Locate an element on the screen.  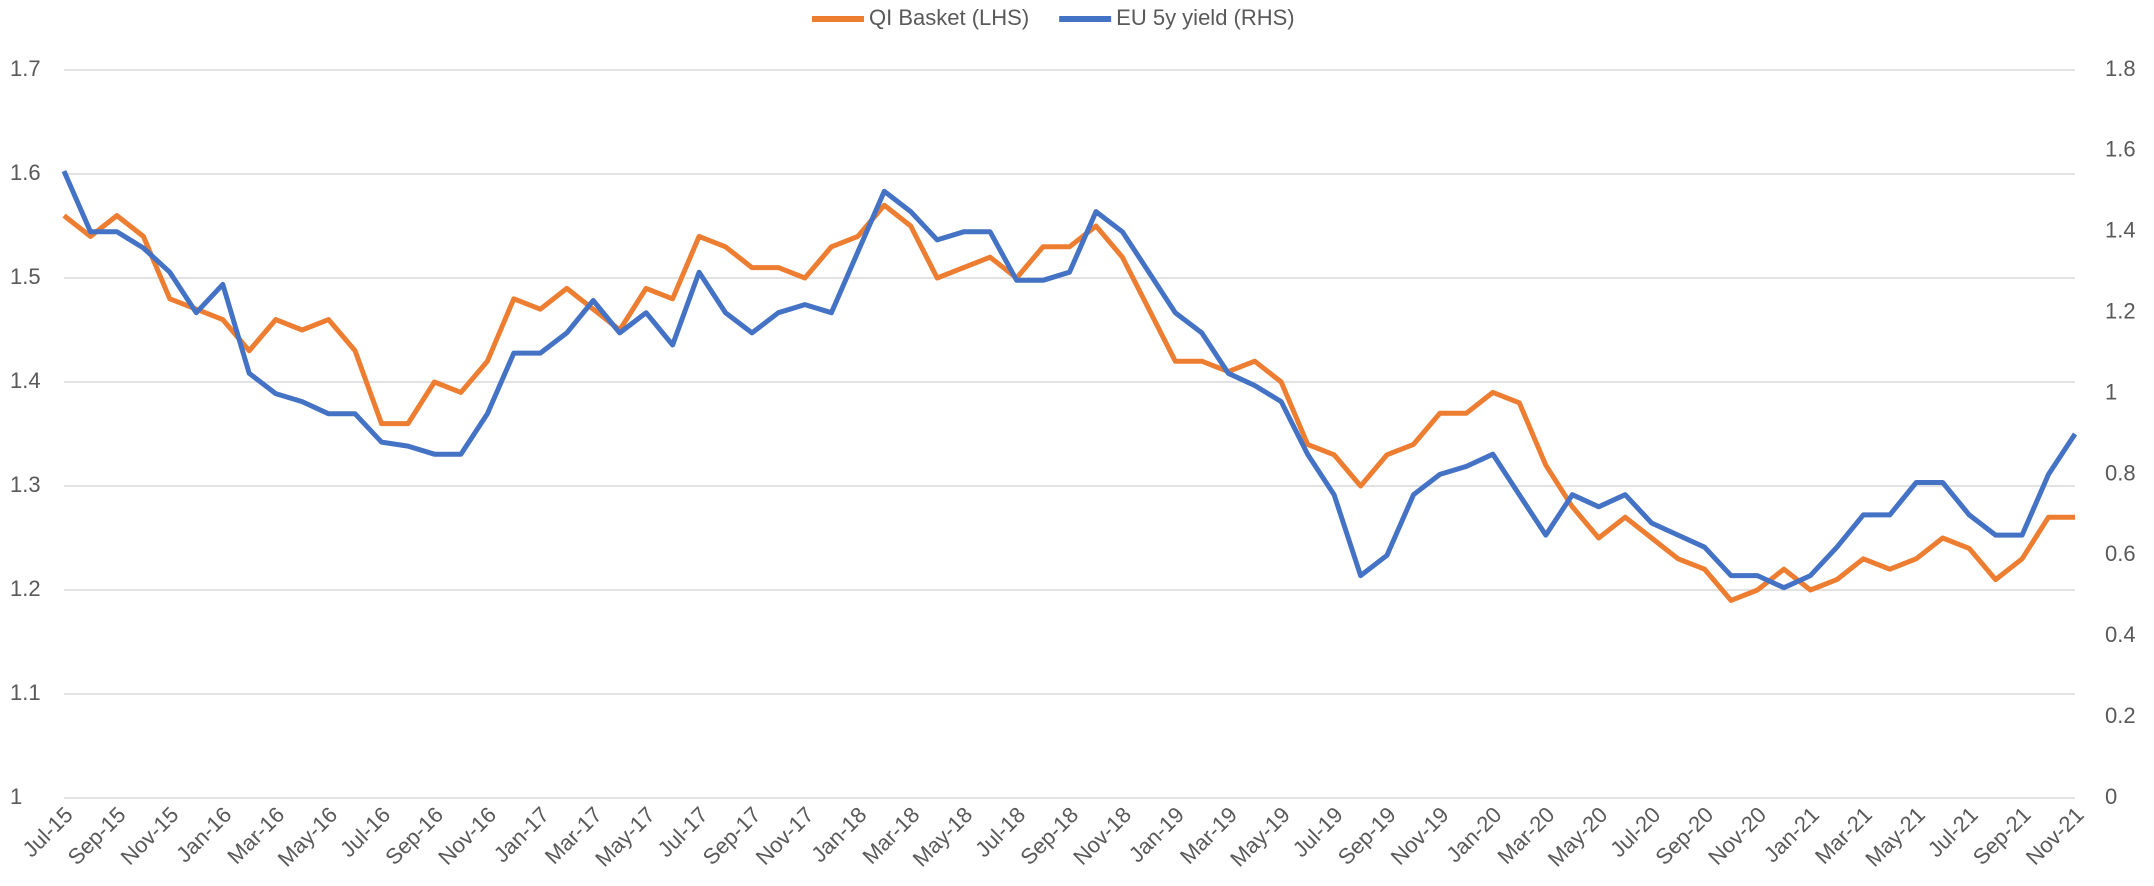
y2-tick-label: 1.8 is located at coordinates (2120, 68).